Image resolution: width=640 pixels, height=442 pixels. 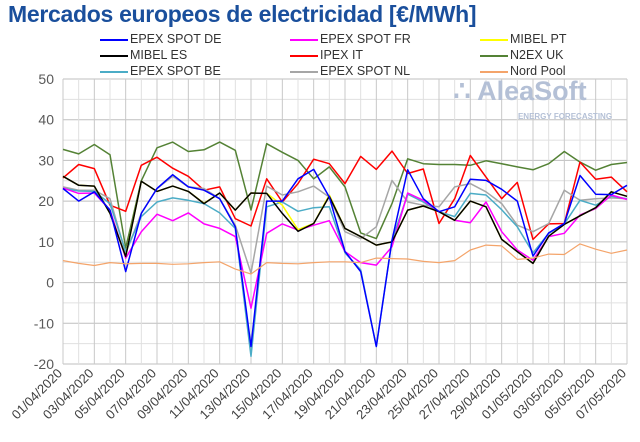 What do you see at coordinates (44, 364) in the screenshot?
I see `y-tick-label: -20` at bounding box center [44, 364].